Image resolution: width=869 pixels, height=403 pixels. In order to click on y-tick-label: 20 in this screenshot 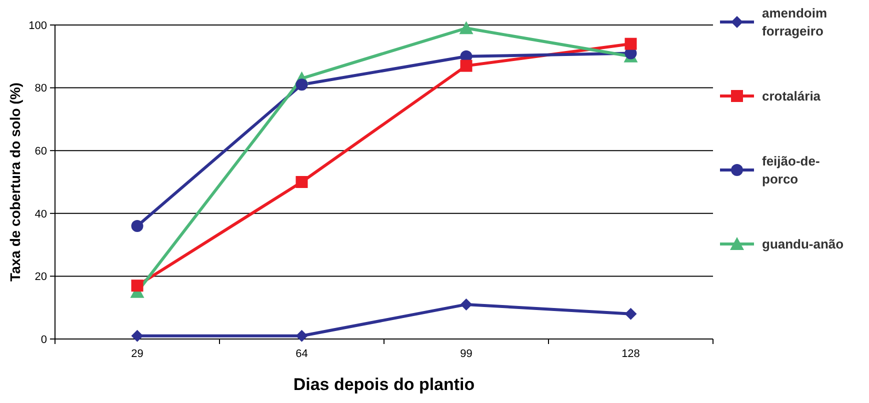, I will do `click(40, 277)`.